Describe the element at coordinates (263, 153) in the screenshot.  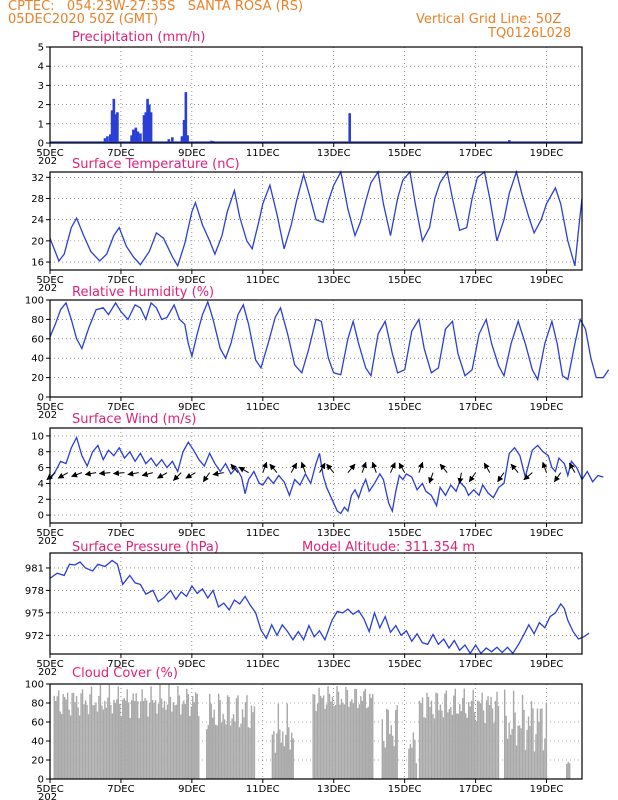
I see `precip-xtick-label: 11DEC` at that location.